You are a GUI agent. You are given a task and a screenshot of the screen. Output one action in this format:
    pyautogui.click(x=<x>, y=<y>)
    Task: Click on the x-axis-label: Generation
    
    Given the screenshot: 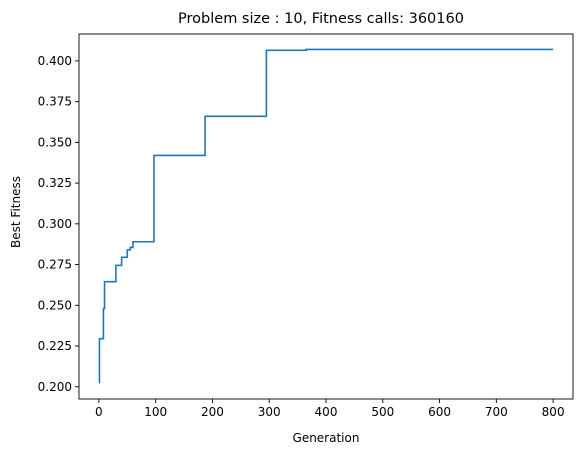 What is the action you would take?
    pyautogui.click(x=326, y=438)
    